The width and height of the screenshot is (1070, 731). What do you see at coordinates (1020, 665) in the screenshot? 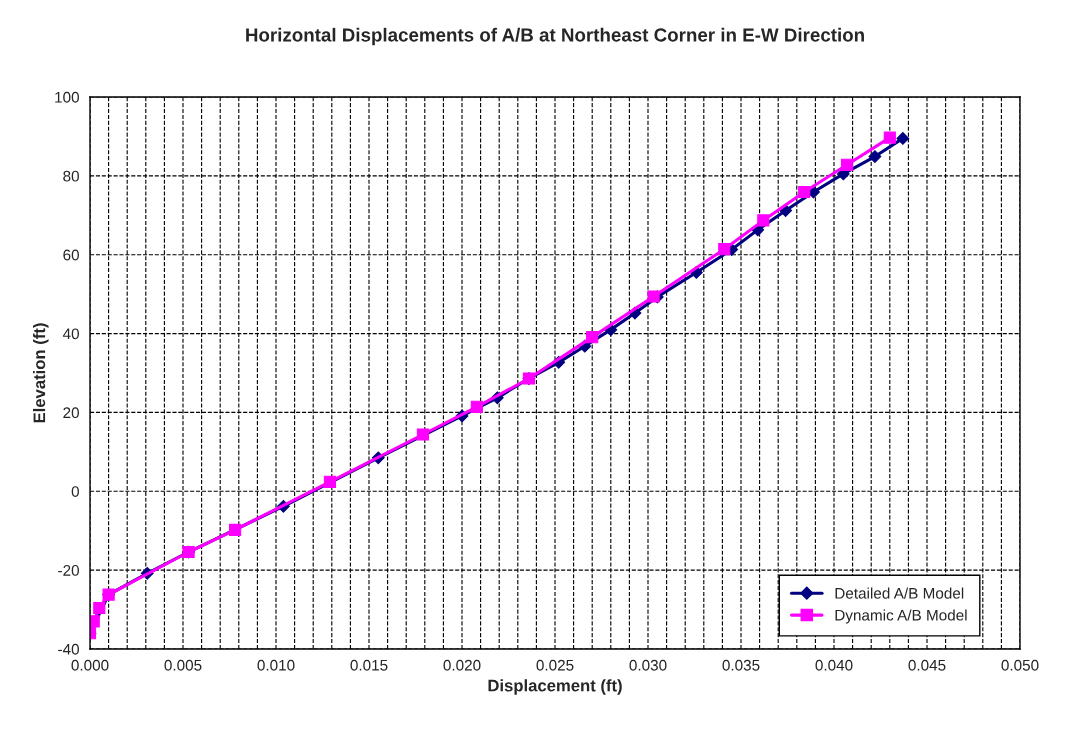
I see `x-tick-label: 0.050` at bounding box center [1020, 665].